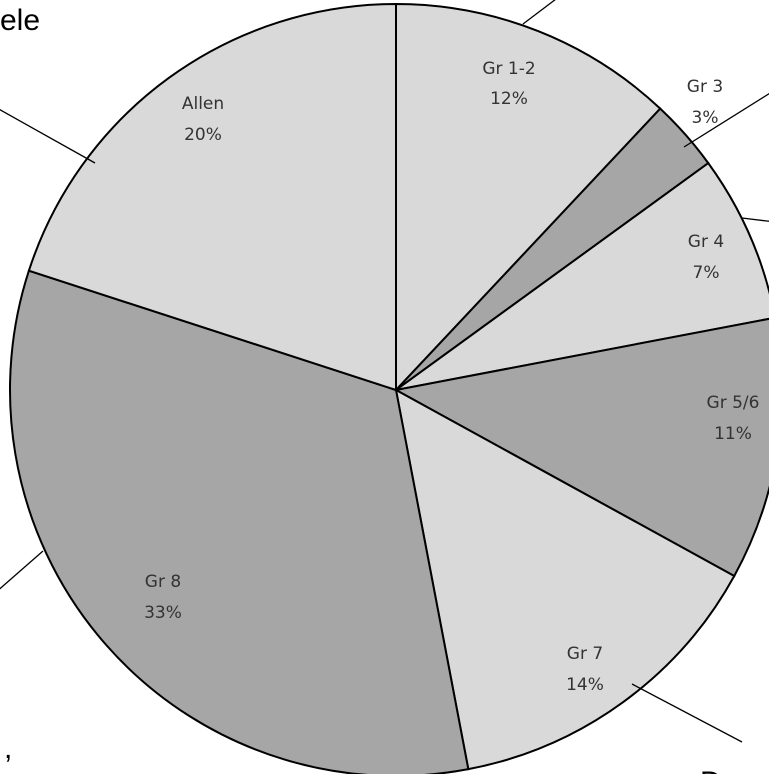 The width and height of the screenshot is (769, 774). What do you see at coordinates (706, 273) in the screenshot?
I see `slice-pct-gr-4: 7%` at bounding box center [706, 273].